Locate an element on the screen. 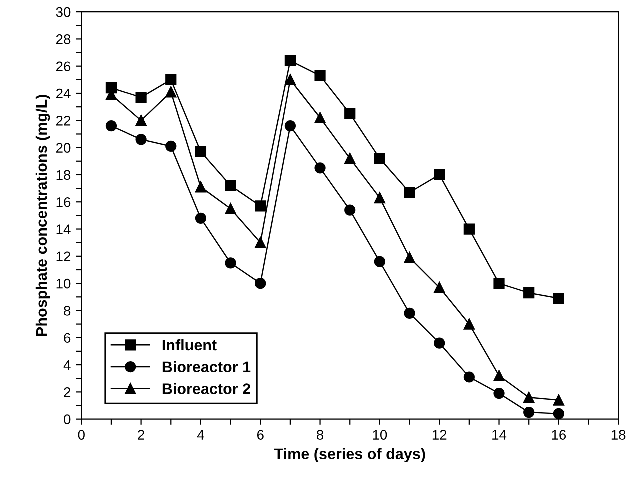 This screenshot has width=628, height=482. y-tick-label: 8 is located at coordinates (67, 311).